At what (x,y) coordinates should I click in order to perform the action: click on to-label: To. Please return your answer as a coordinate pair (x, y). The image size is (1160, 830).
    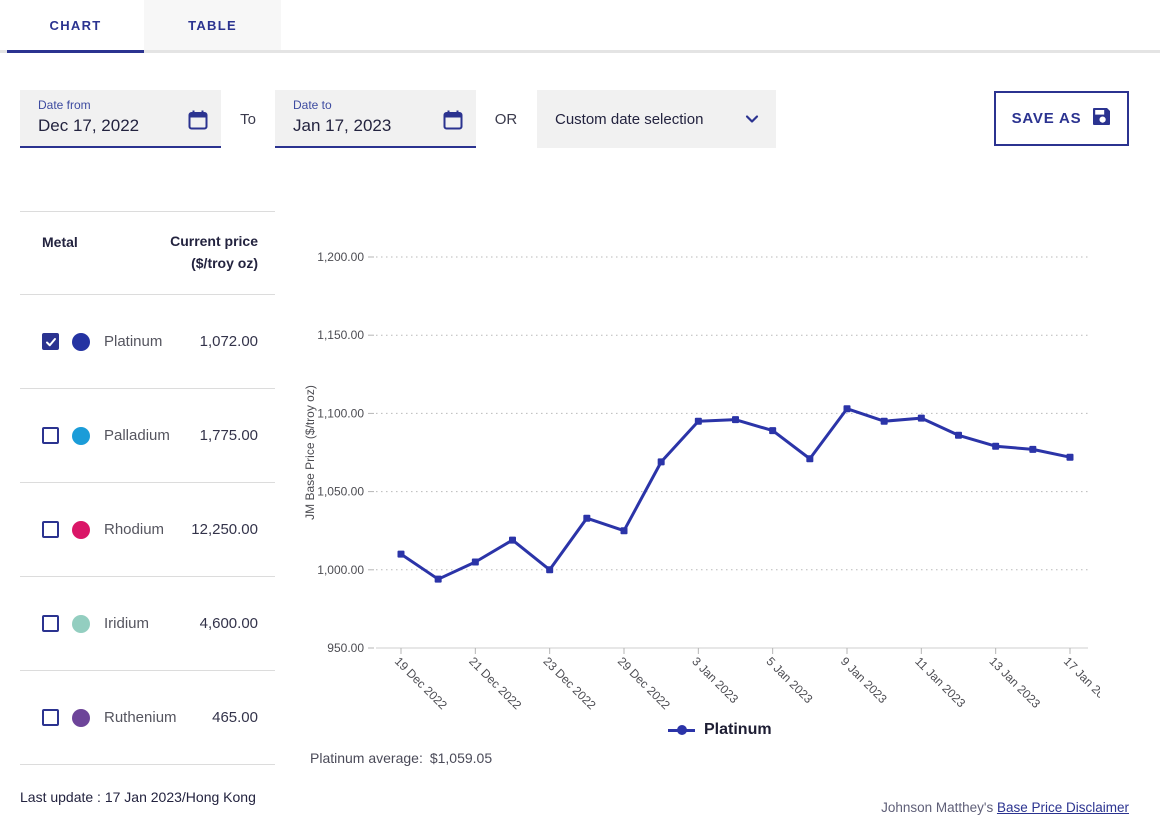
    Looking at the image, I should click on (248, 119).